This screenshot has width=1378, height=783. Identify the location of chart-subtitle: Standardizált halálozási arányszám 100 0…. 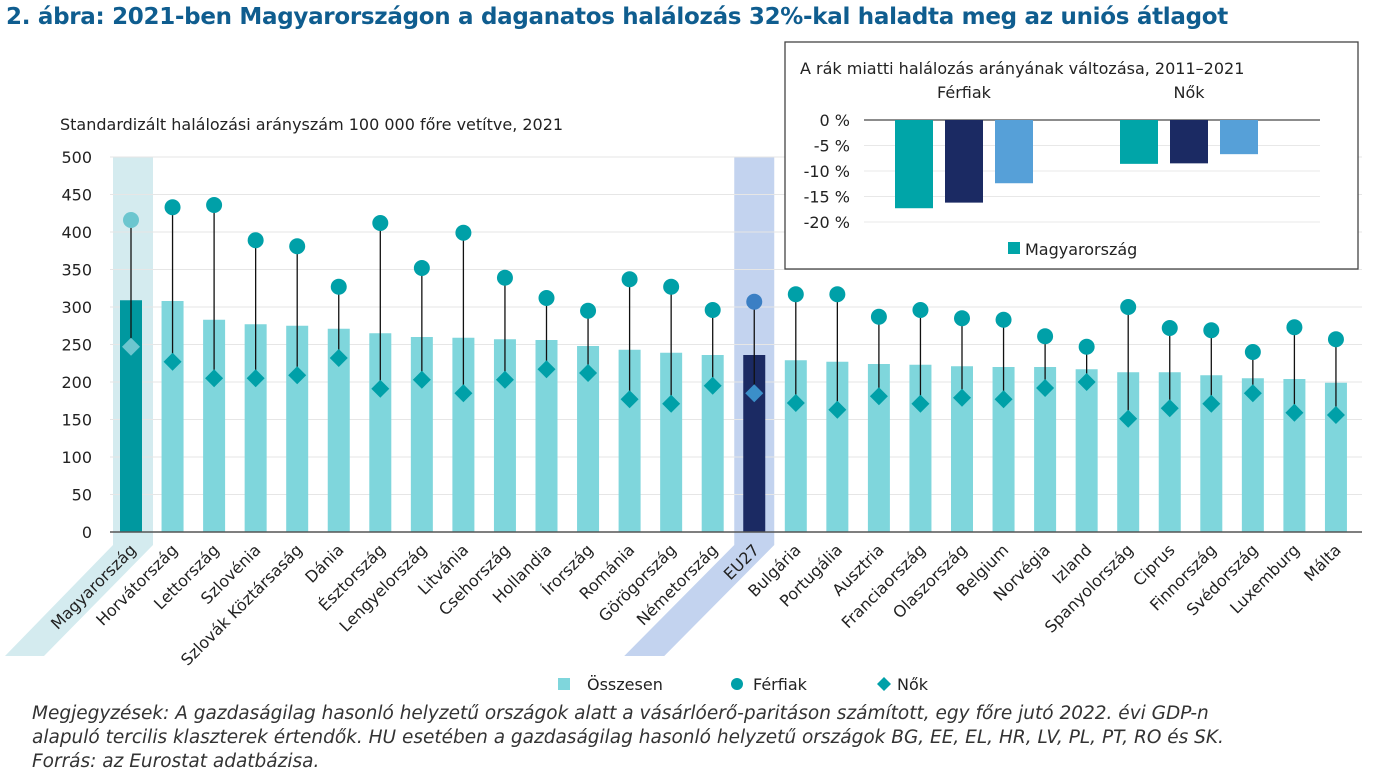
(311, 124).